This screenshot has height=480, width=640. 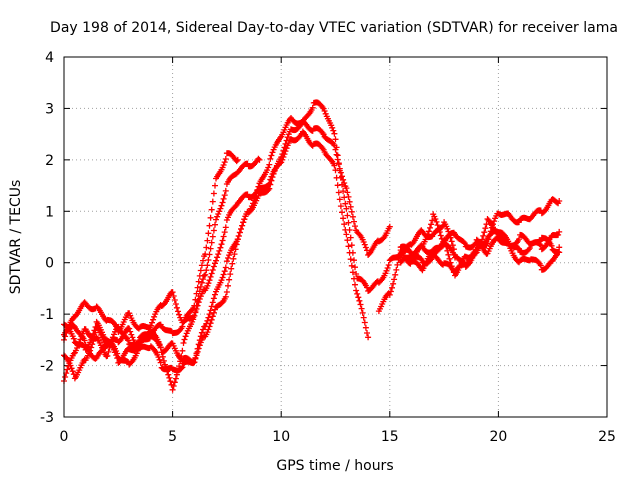 I want to click on x-axis-label: GPS time / hours, so click(x=334, y=466).